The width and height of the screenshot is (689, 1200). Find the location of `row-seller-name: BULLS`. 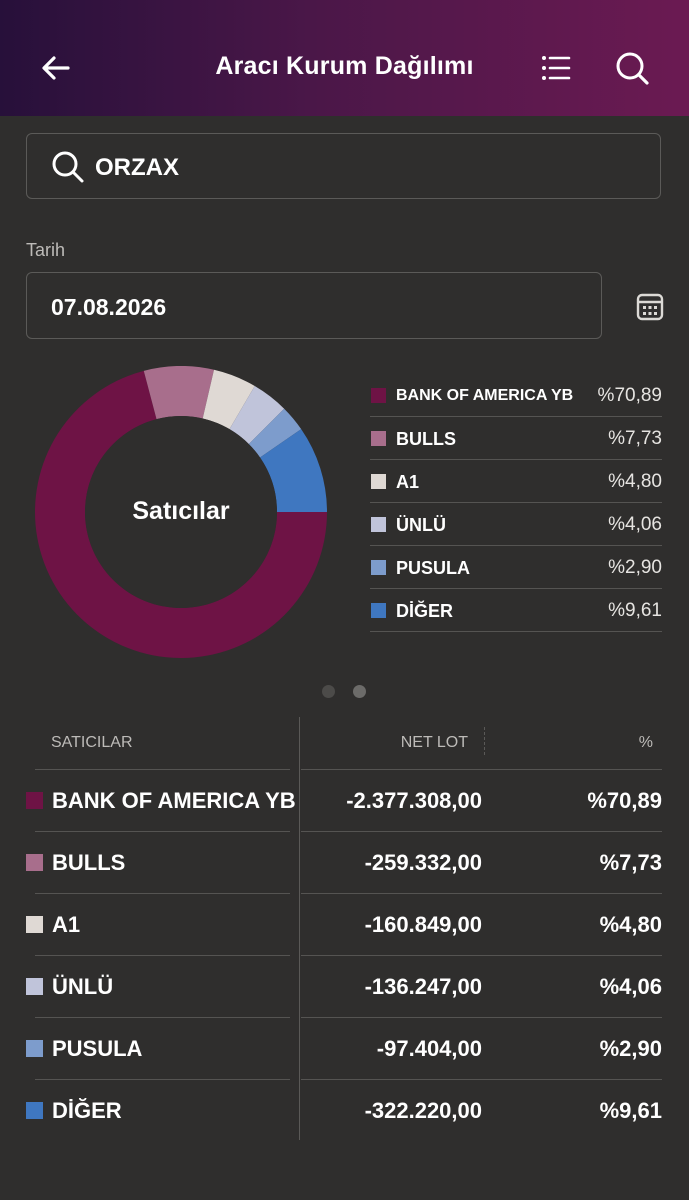

row-seller-name: BULLS is located at coordinates (89, 862).